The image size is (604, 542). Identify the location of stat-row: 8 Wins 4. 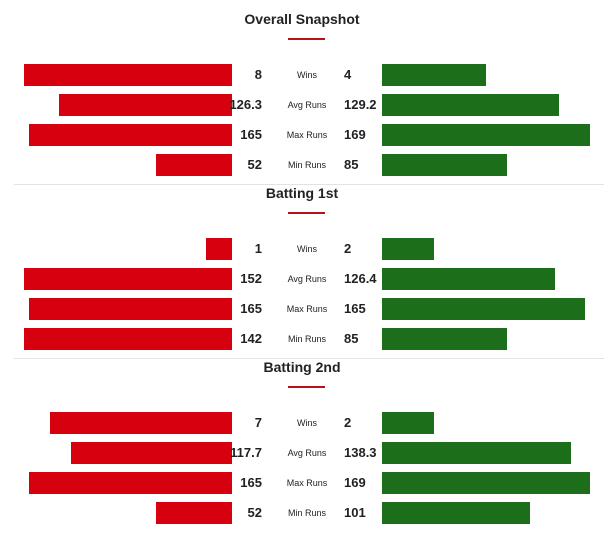
(302, 75).